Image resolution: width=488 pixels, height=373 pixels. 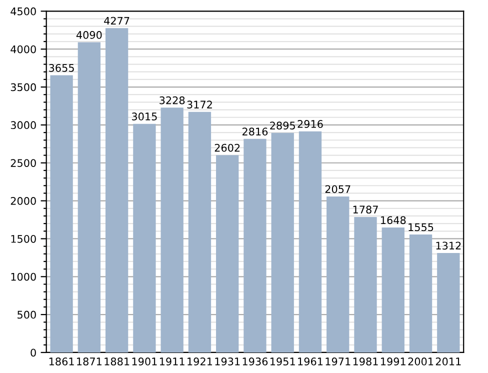 What do you see at coordinates (61, 362) in the screenshot?
I see `x-tick-label: 1861` at bounding box center [61, 362].